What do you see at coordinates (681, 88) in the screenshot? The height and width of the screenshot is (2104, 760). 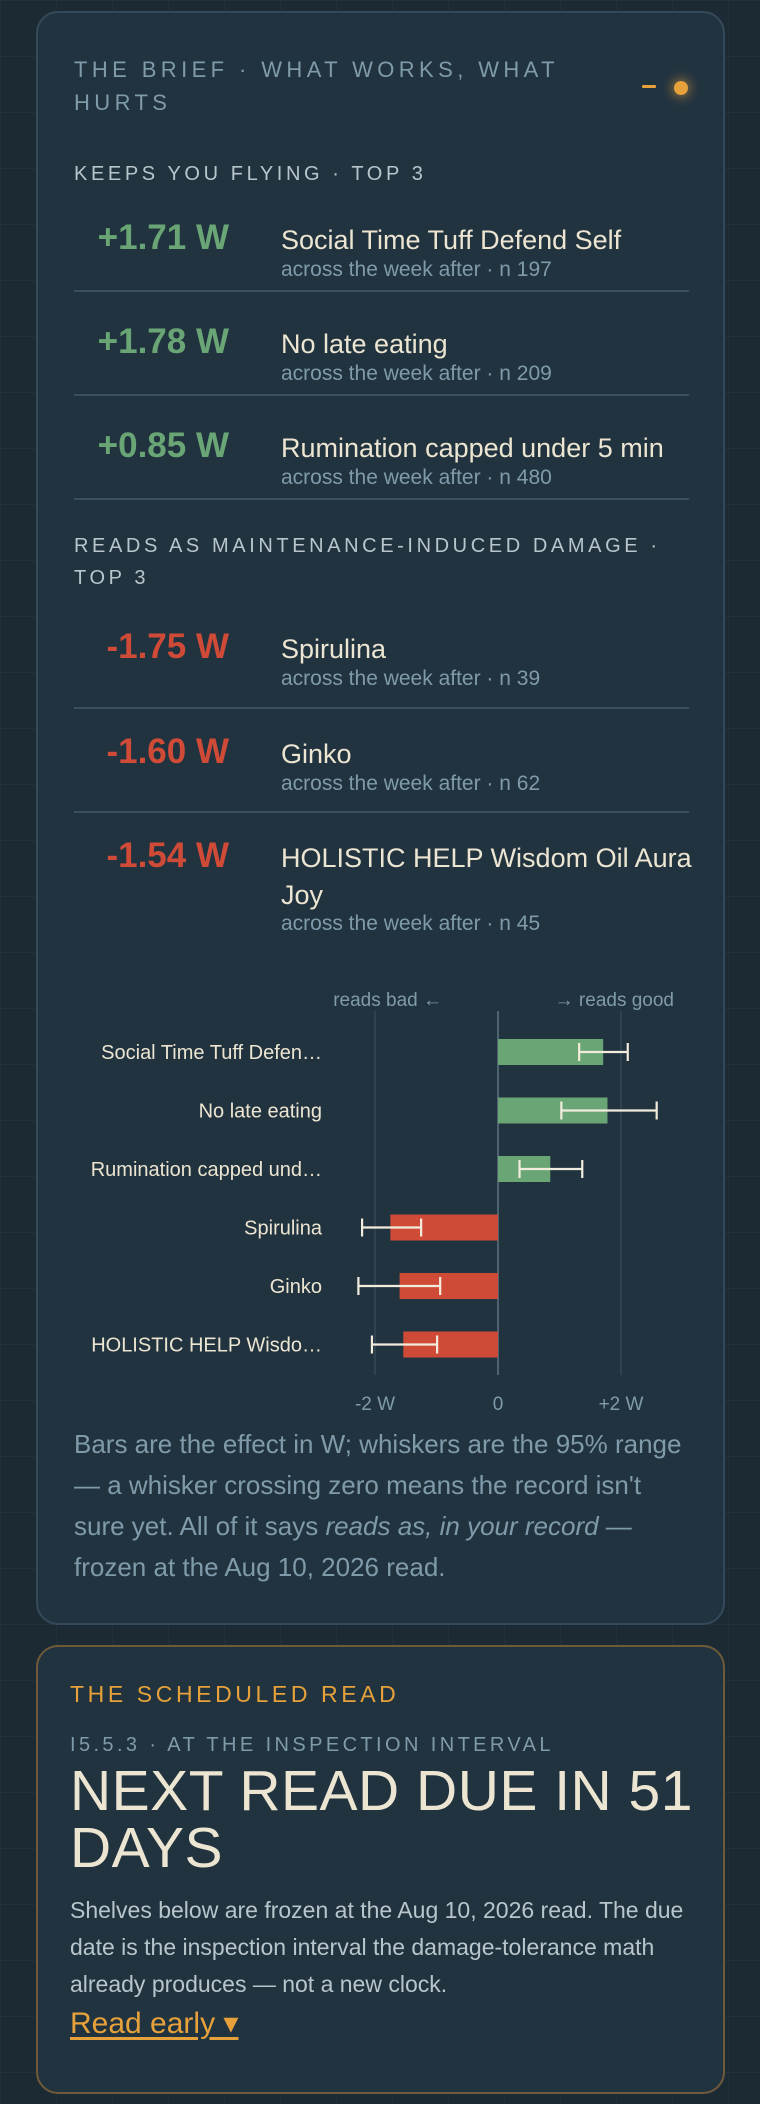 I see `status-dot-icon` at bounding box center [681, 88].